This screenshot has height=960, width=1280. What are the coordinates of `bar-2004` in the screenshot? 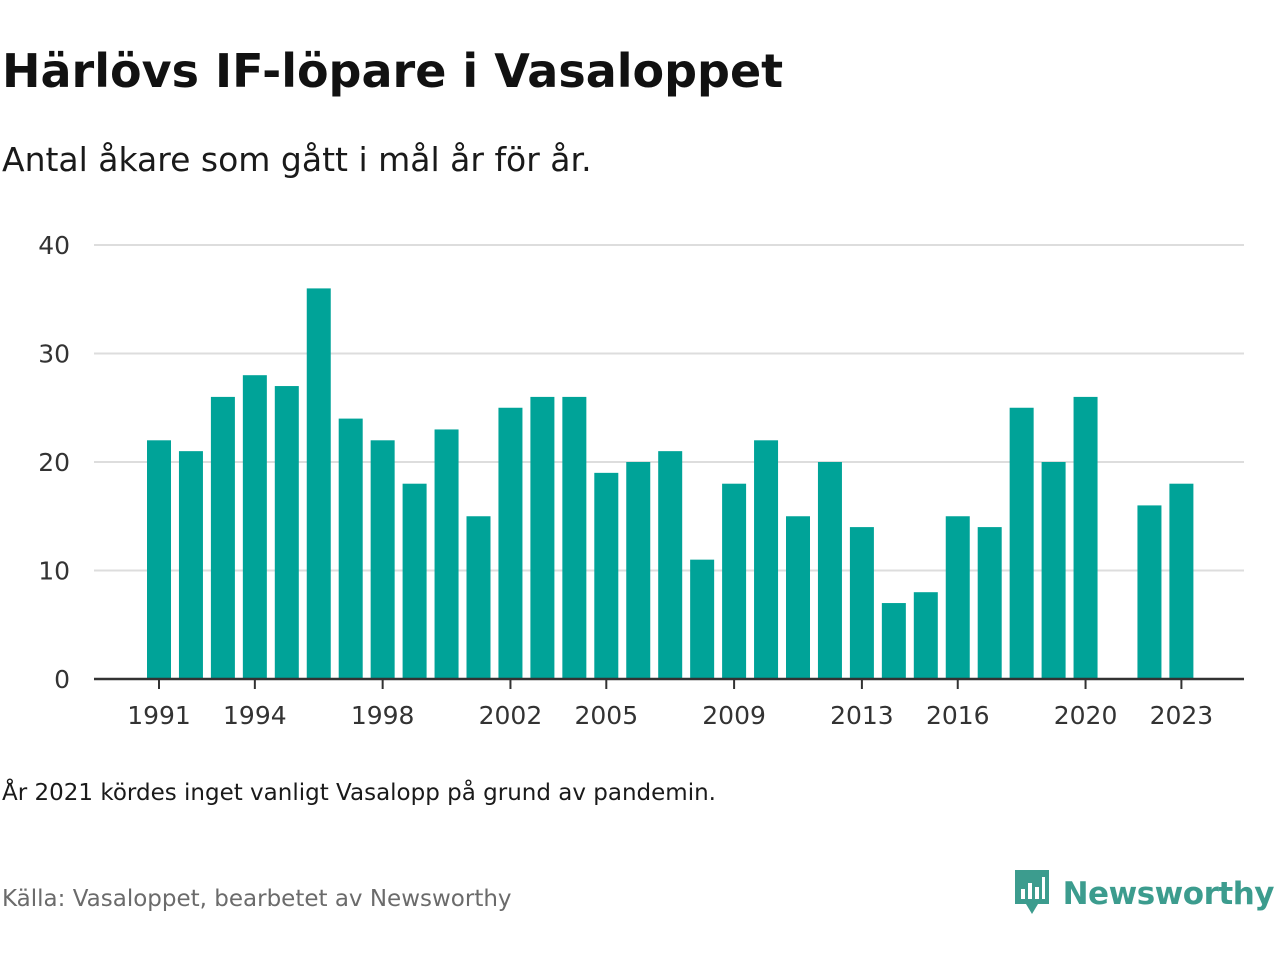 It's located at (574, 537).